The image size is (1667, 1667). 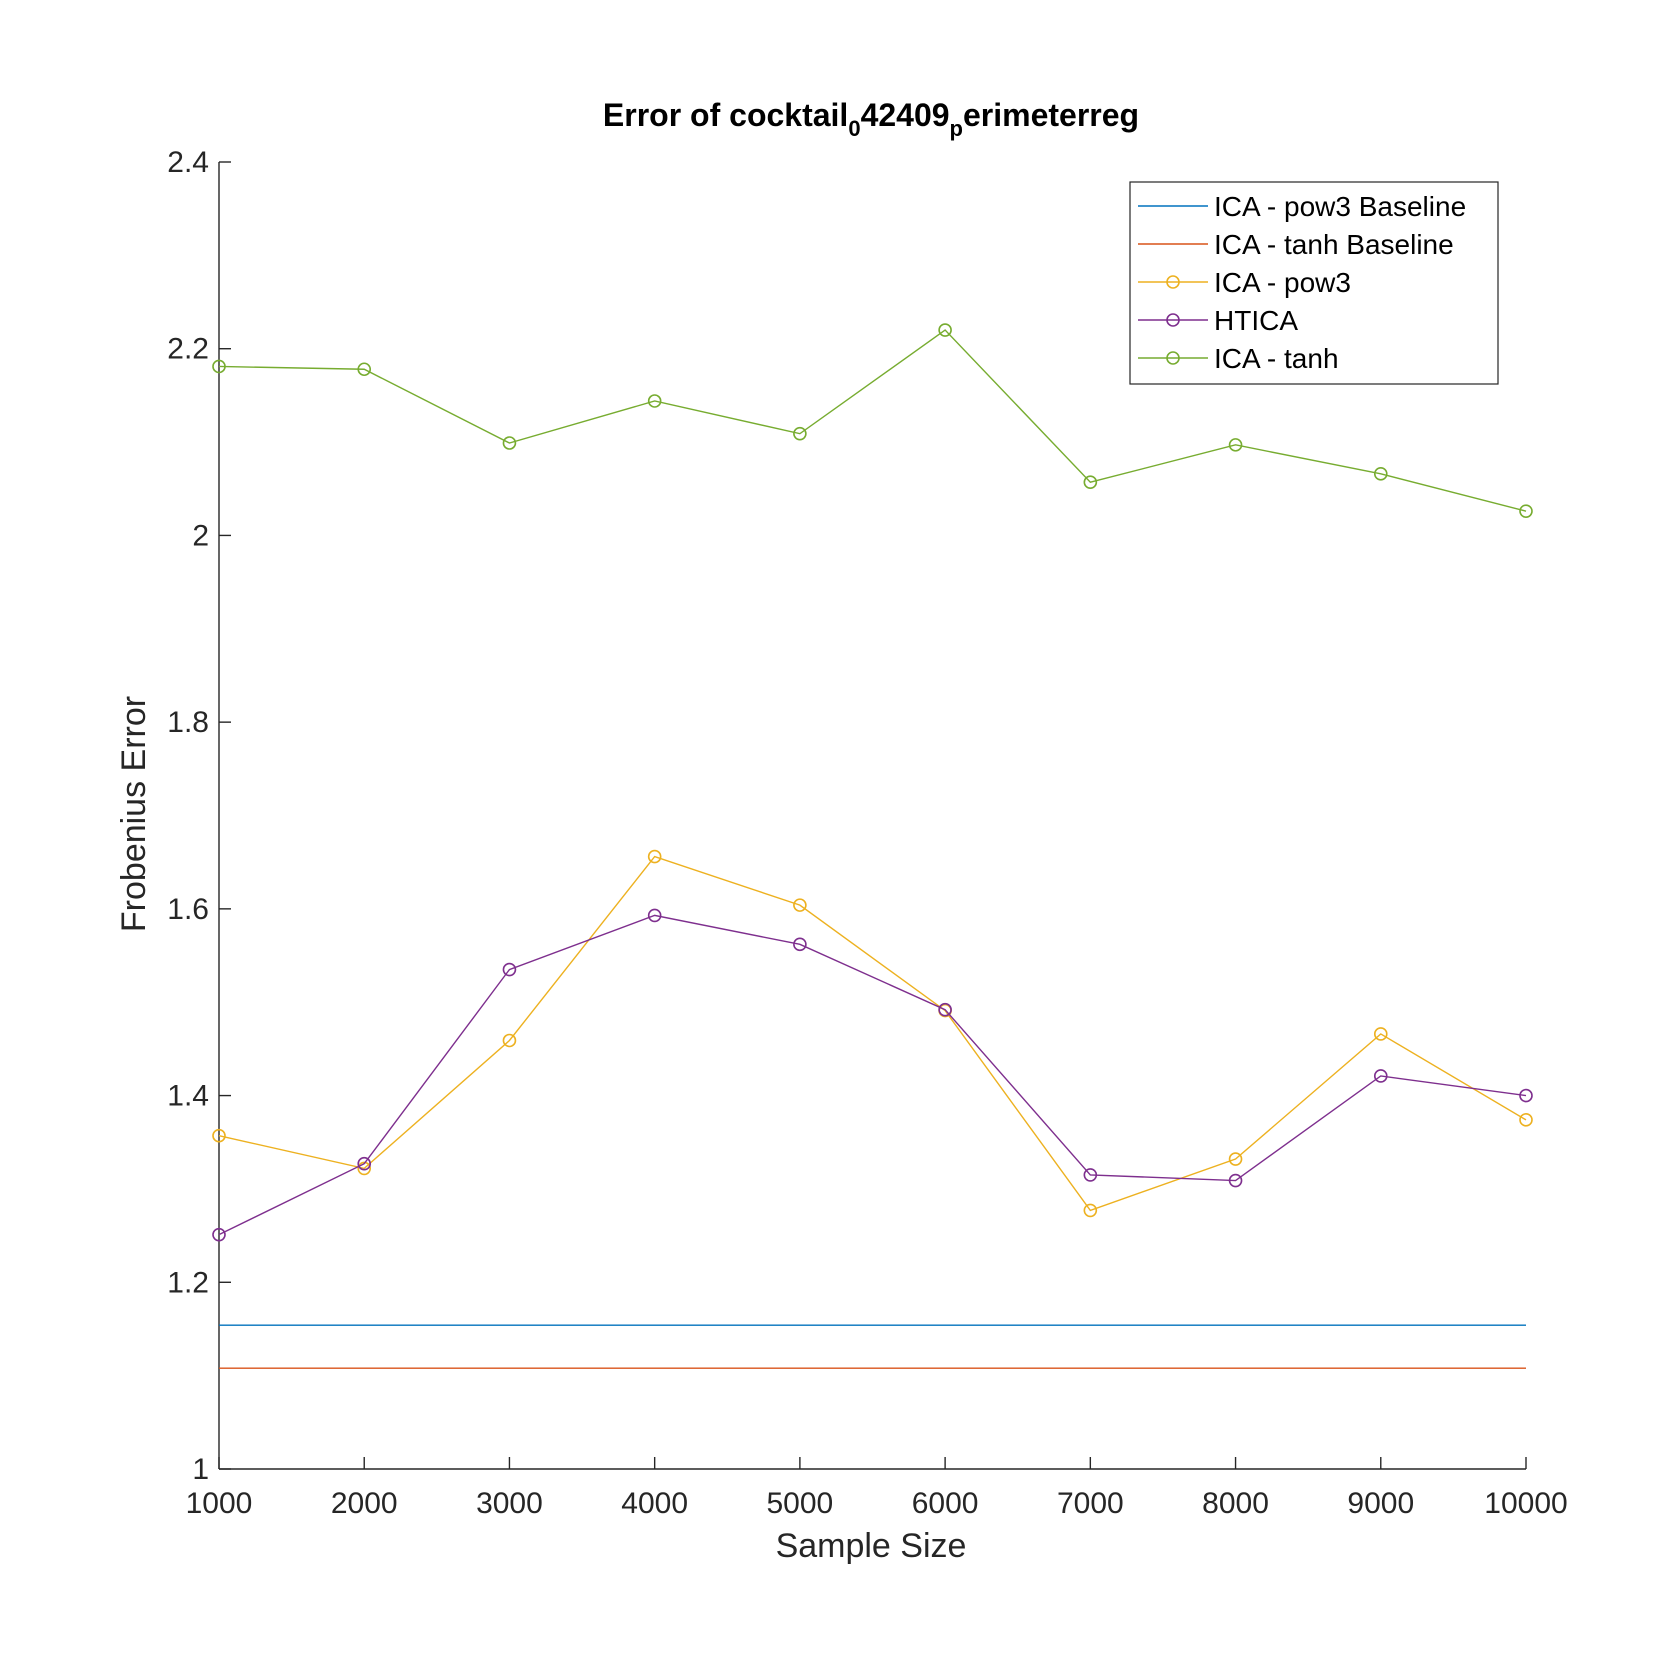 I want to click on title-part: Error of cocktail, so click(x=725, y=115).